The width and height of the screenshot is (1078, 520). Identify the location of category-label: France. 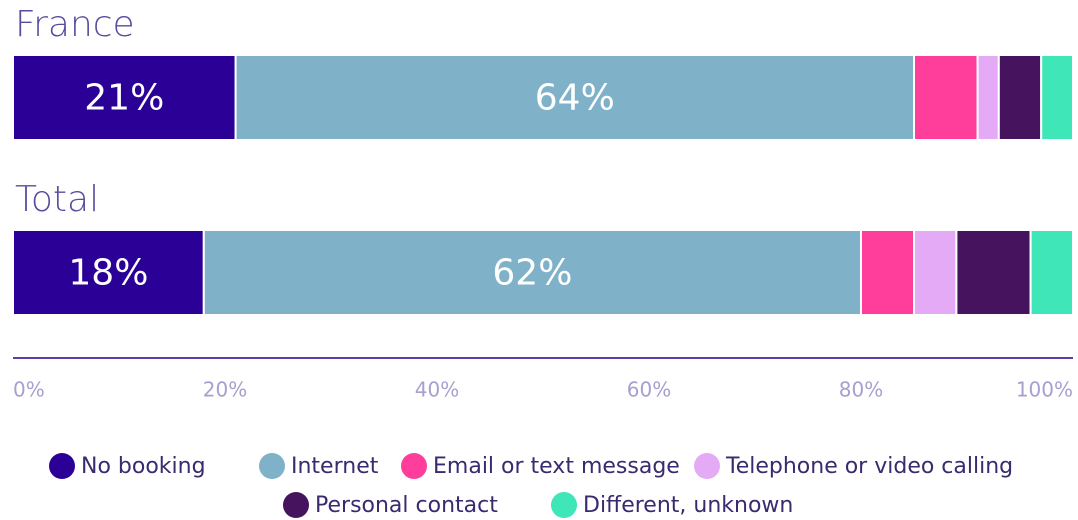
(75, 24).